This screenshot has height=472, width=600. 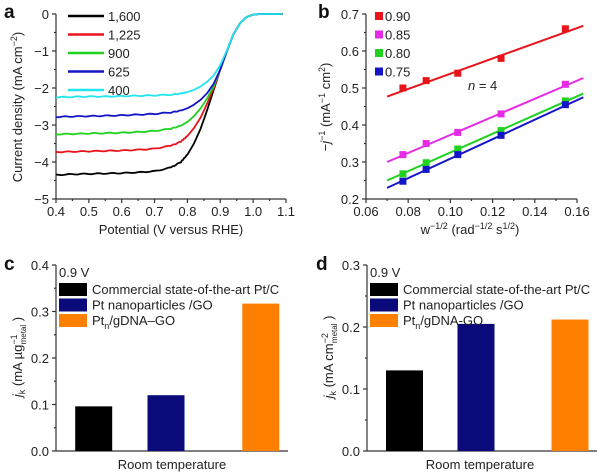 I want to click on panel-a-legend-label: 625, so click(x=119, y=72).